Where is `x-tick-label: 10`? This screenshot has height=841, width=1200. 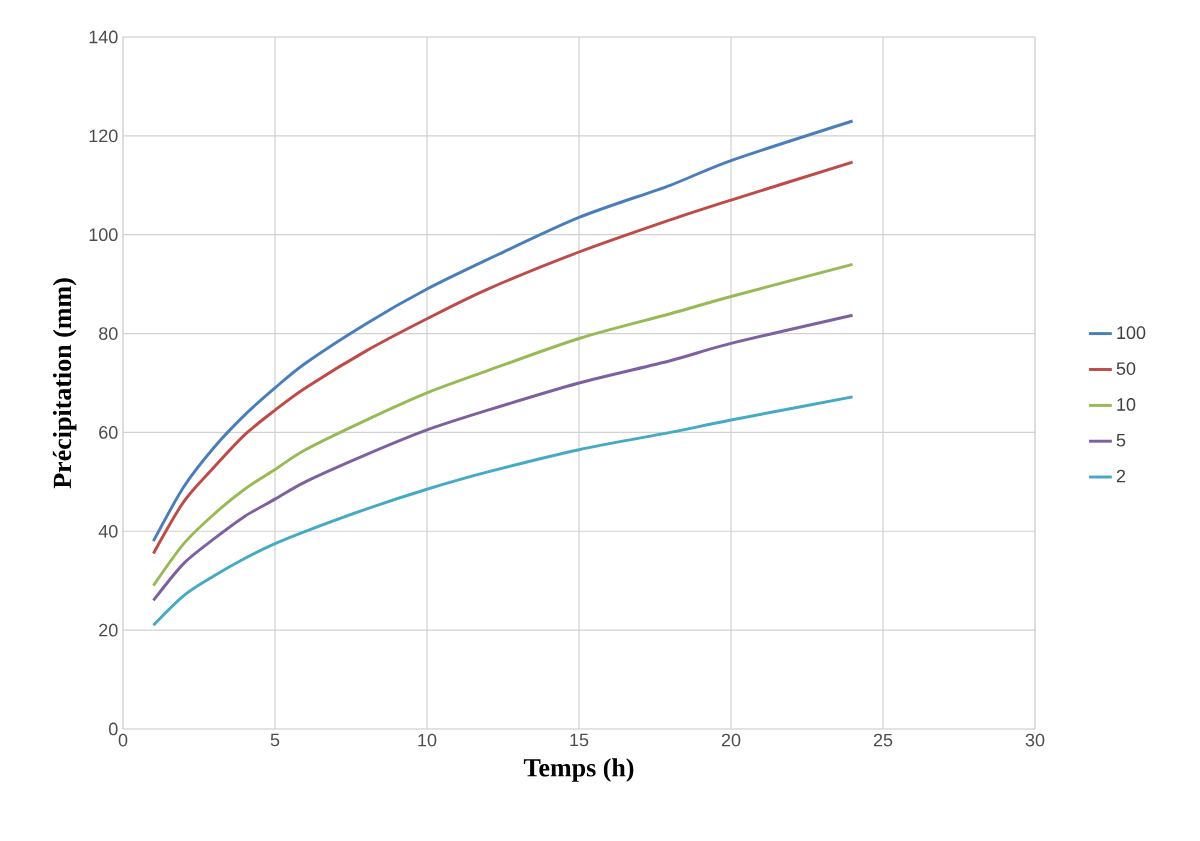 x-tick-label: 10 is located at coordinates (427, 740).